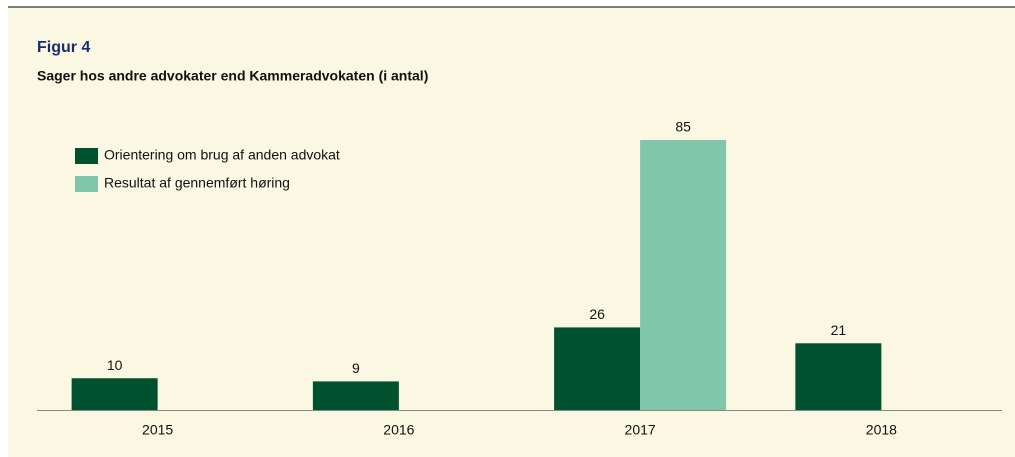  I want to click on legend-label: Resultat af gennemført høring, so click(197, 183).